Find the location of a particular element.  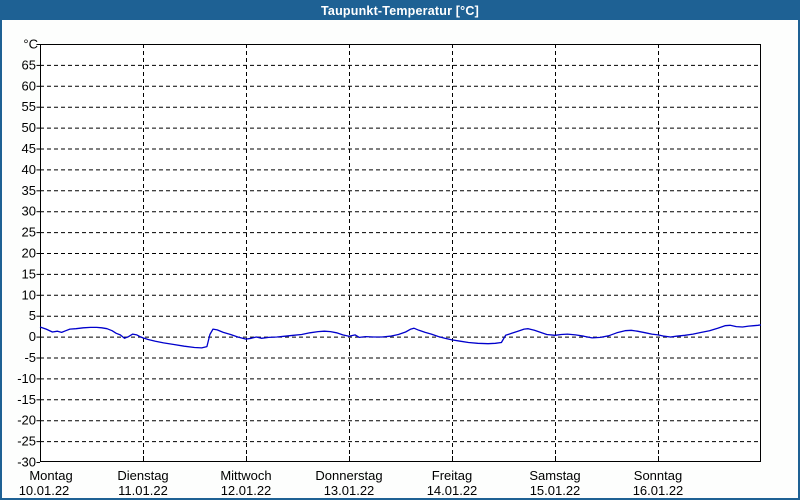

y-tick-label: 5 is located at coordinates (32, 315).